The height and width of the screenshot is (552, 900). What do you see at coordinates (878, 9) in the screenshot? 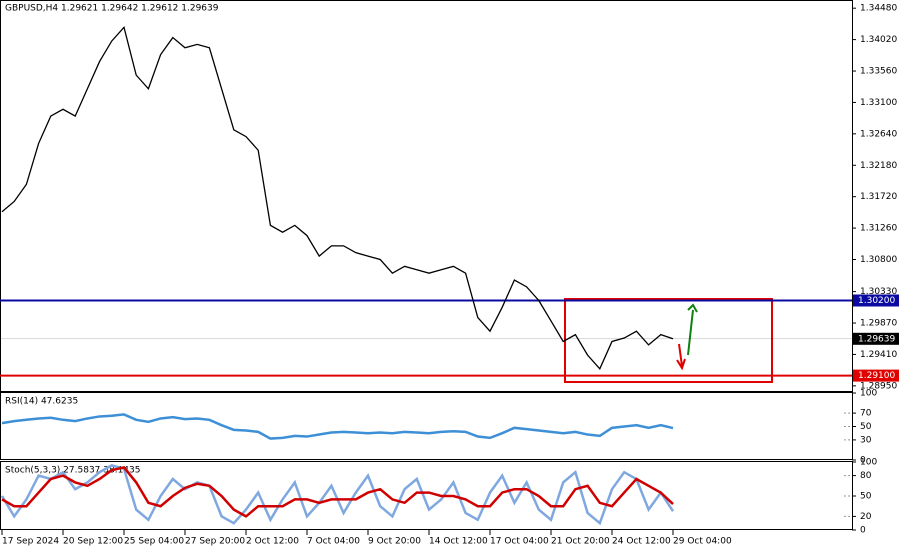
I see `y-tick-label: 1.34480` at bounding box center [878, 9].